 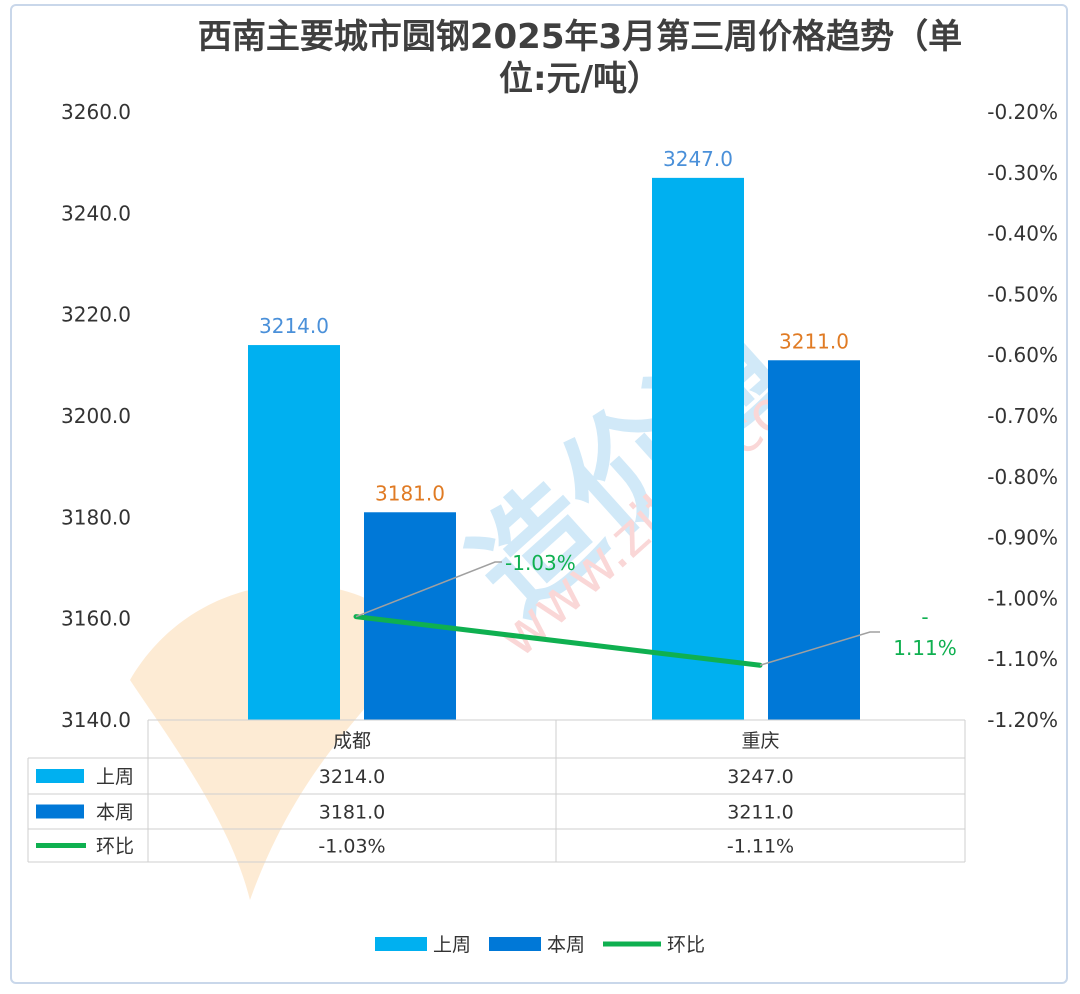 What do you see at coordinates (352, 741) in the screenshot?
I see `category-label: 成都` at bounding box center [352, 741].